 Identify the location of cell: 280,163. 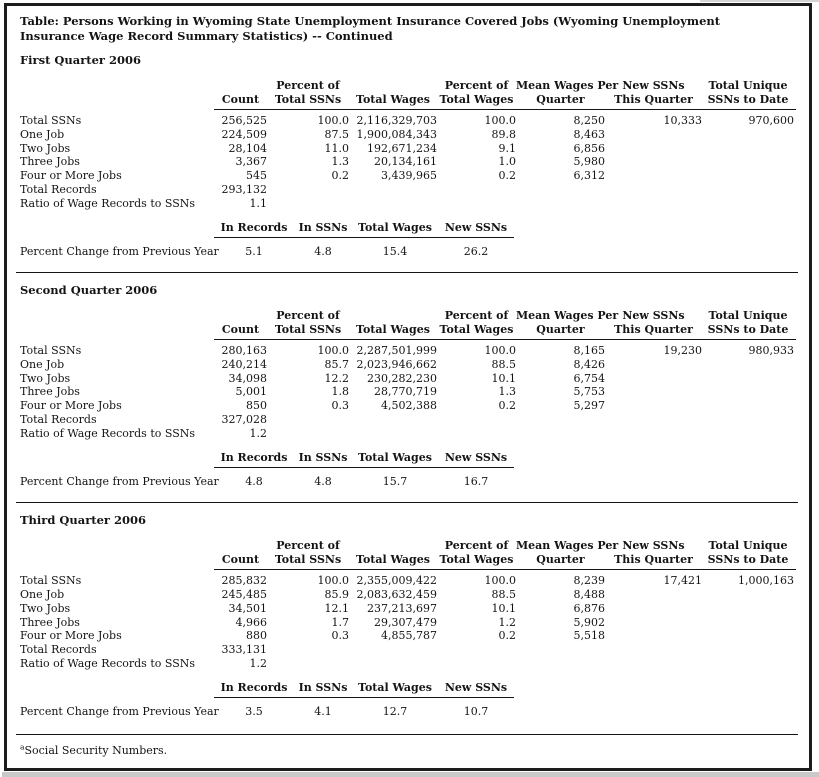
(244, 351).